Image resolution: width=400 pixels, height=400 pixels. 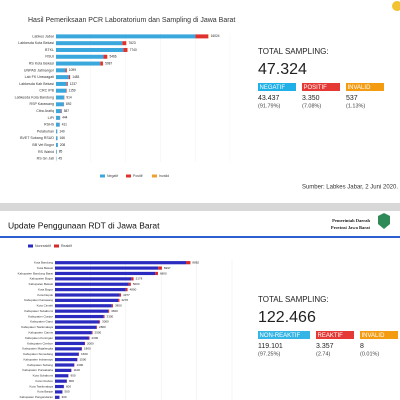 What do you see at coordinates (60, 158) in the screenshot?
I see `data-label: 45` at bounding box center [60, 158].